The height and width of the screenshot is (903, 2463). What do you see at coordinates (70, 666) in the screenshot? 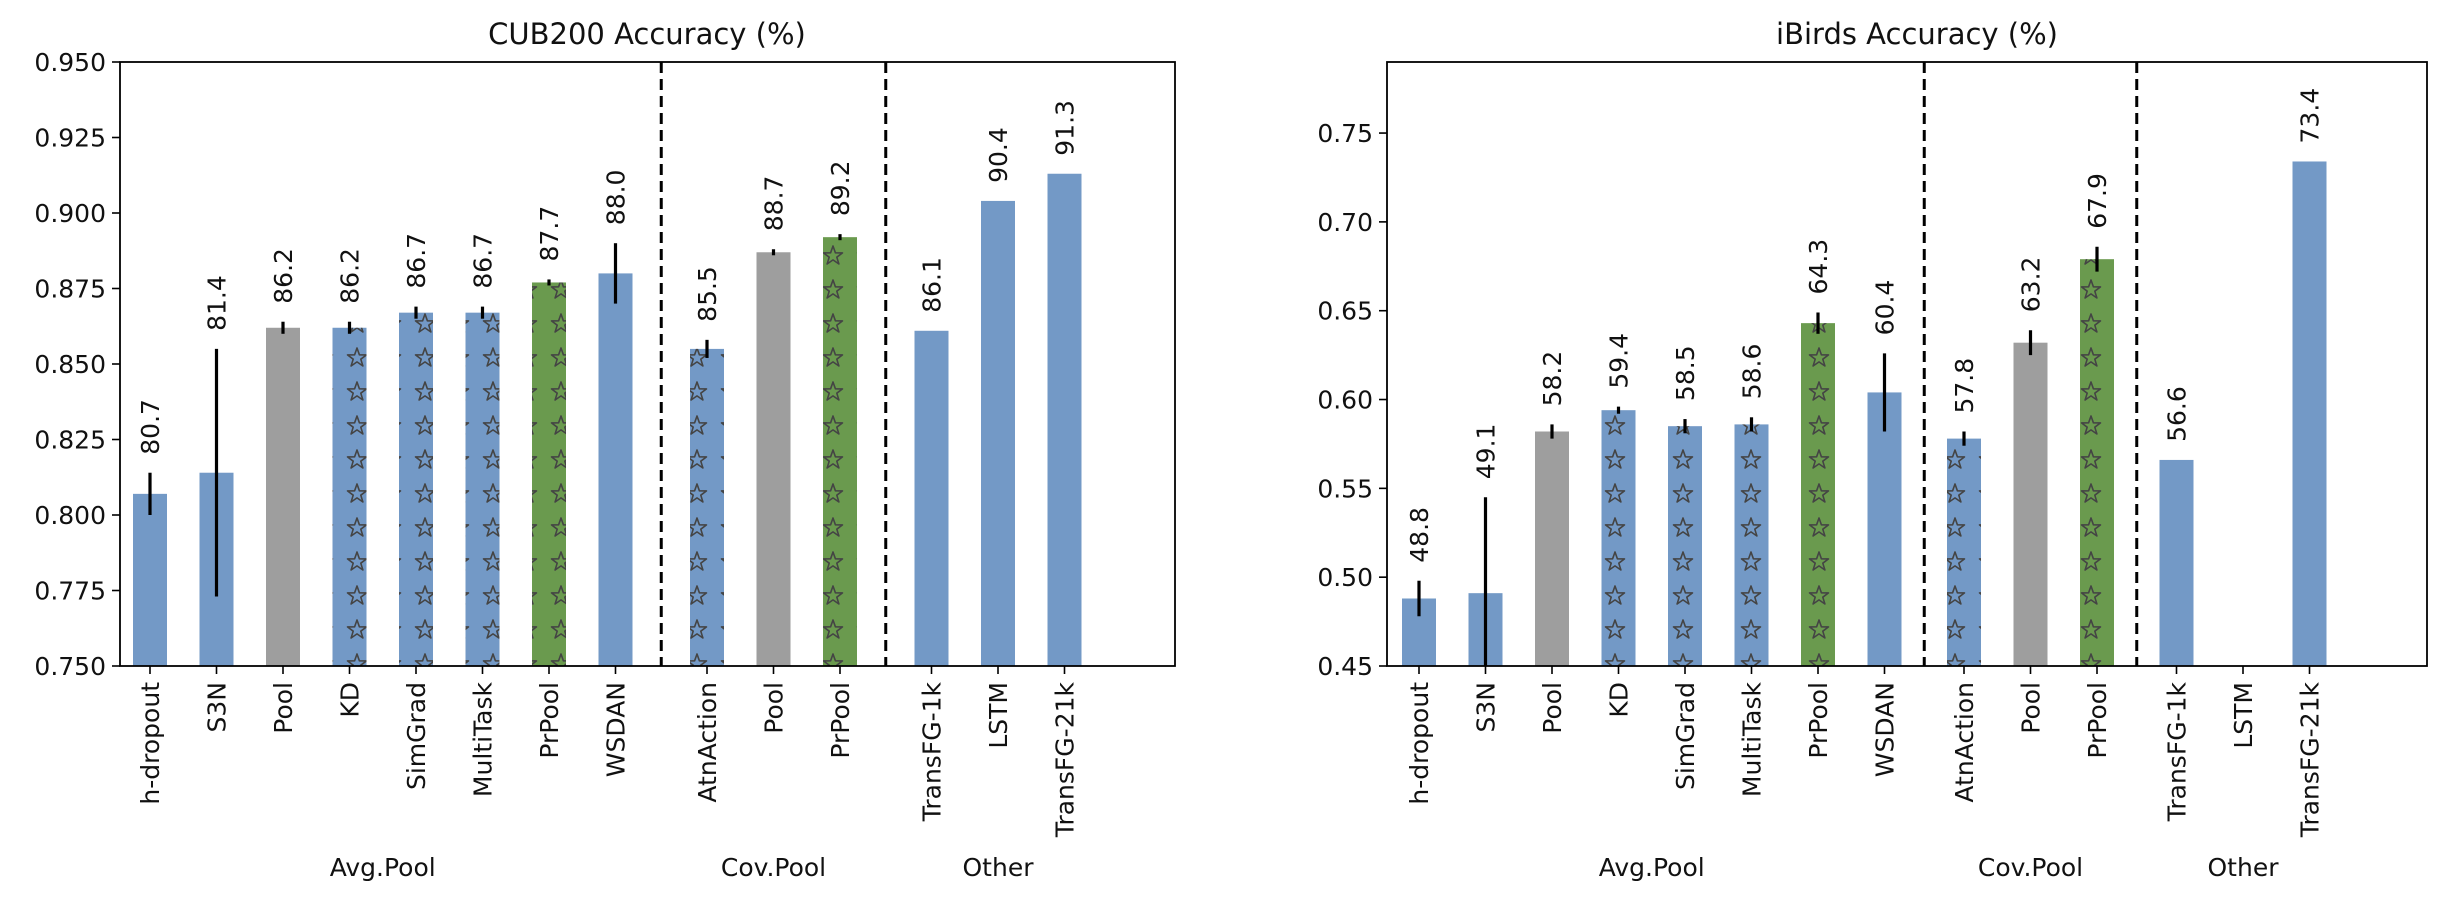
I see `y-tick-label: 0.750` at bounding box center [70, 666].